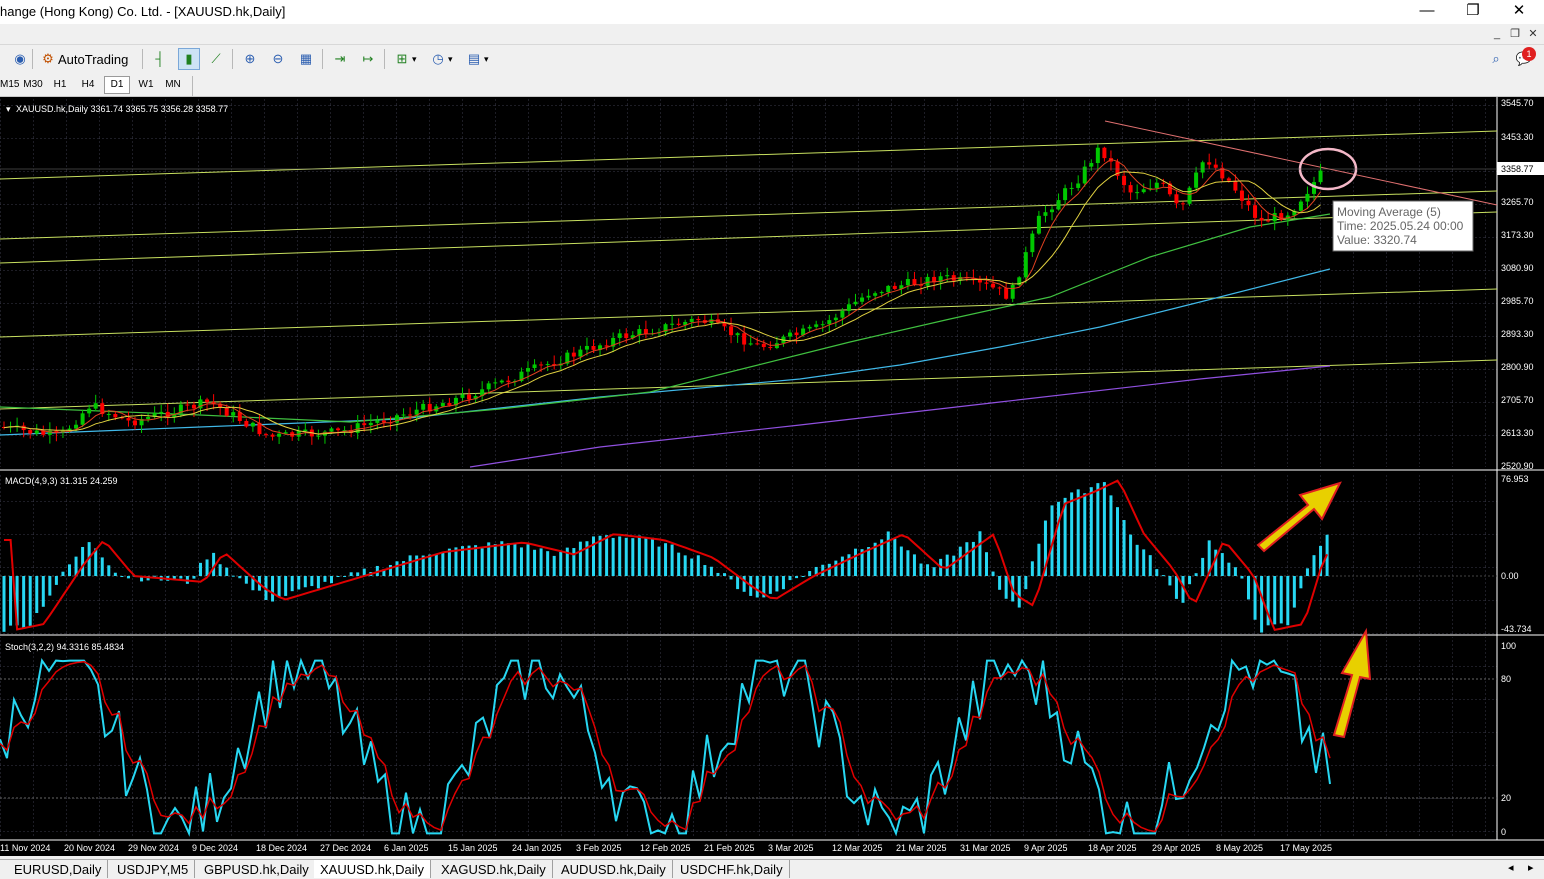 This screenshot has width=1544, height=879. I want to click on stoch-up-arrow, so click(1352, 683).